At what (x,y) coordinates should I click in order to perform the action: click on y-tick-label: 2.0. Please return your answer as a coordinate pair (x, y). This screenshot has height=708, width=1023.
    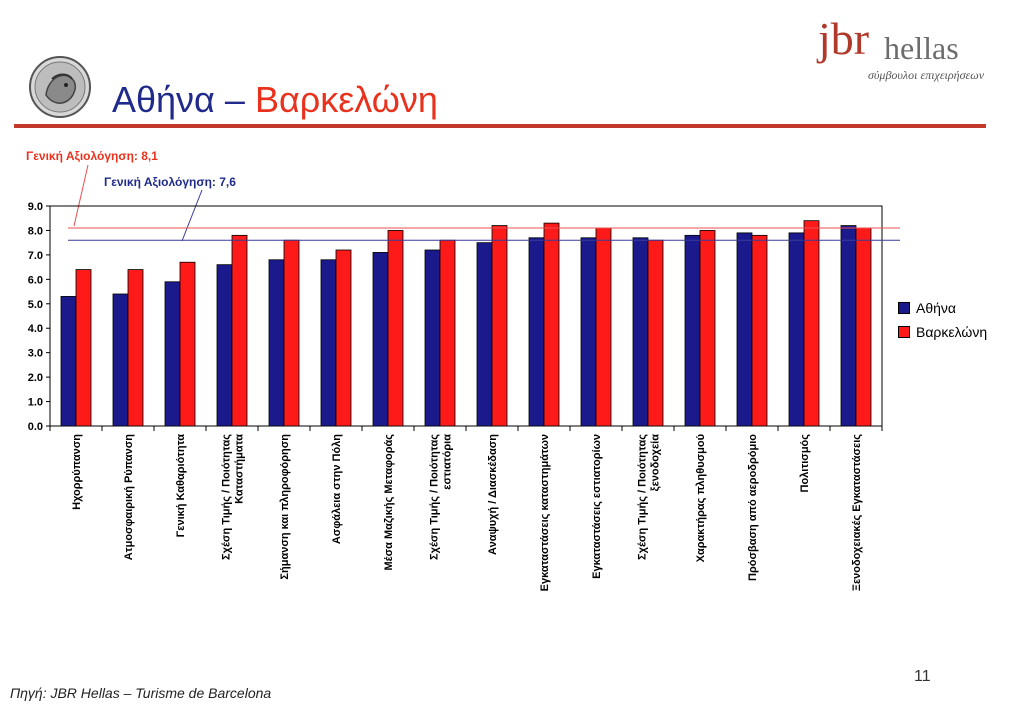
    Looking at the image, I should click on (35, 378).